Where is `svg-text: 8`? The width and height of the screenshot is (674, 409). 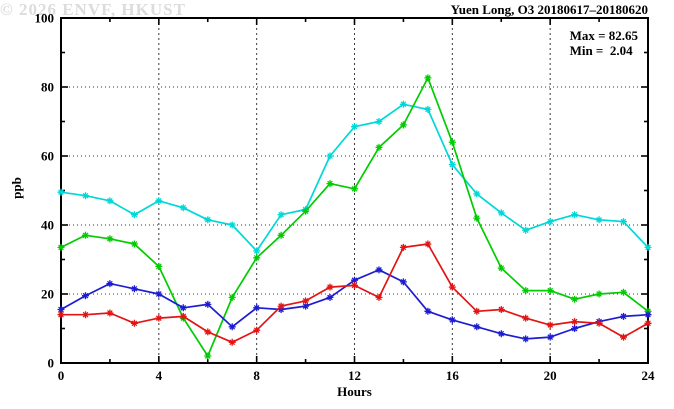
svg-text: 8 is located at coordinates (256, 375).